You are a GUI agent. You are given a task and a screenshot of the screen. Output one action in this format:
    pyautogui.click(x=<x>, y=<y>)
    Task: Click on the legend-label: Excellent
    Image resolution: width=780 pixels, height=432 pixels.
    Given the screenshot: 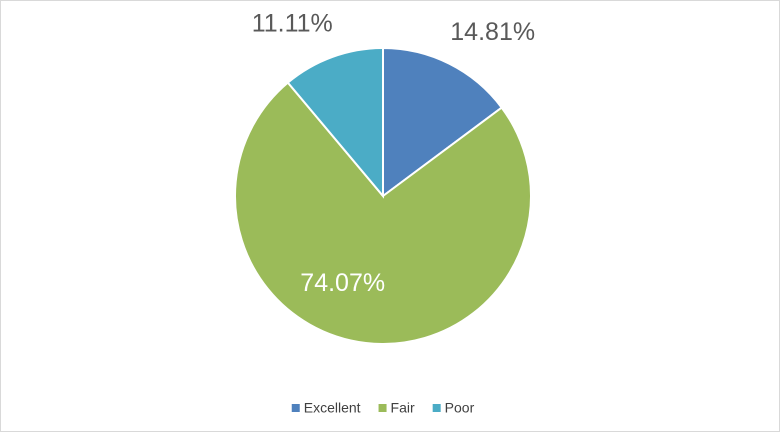 What is the action you would take?
    pyautogui.click(x=332, y=408)
    